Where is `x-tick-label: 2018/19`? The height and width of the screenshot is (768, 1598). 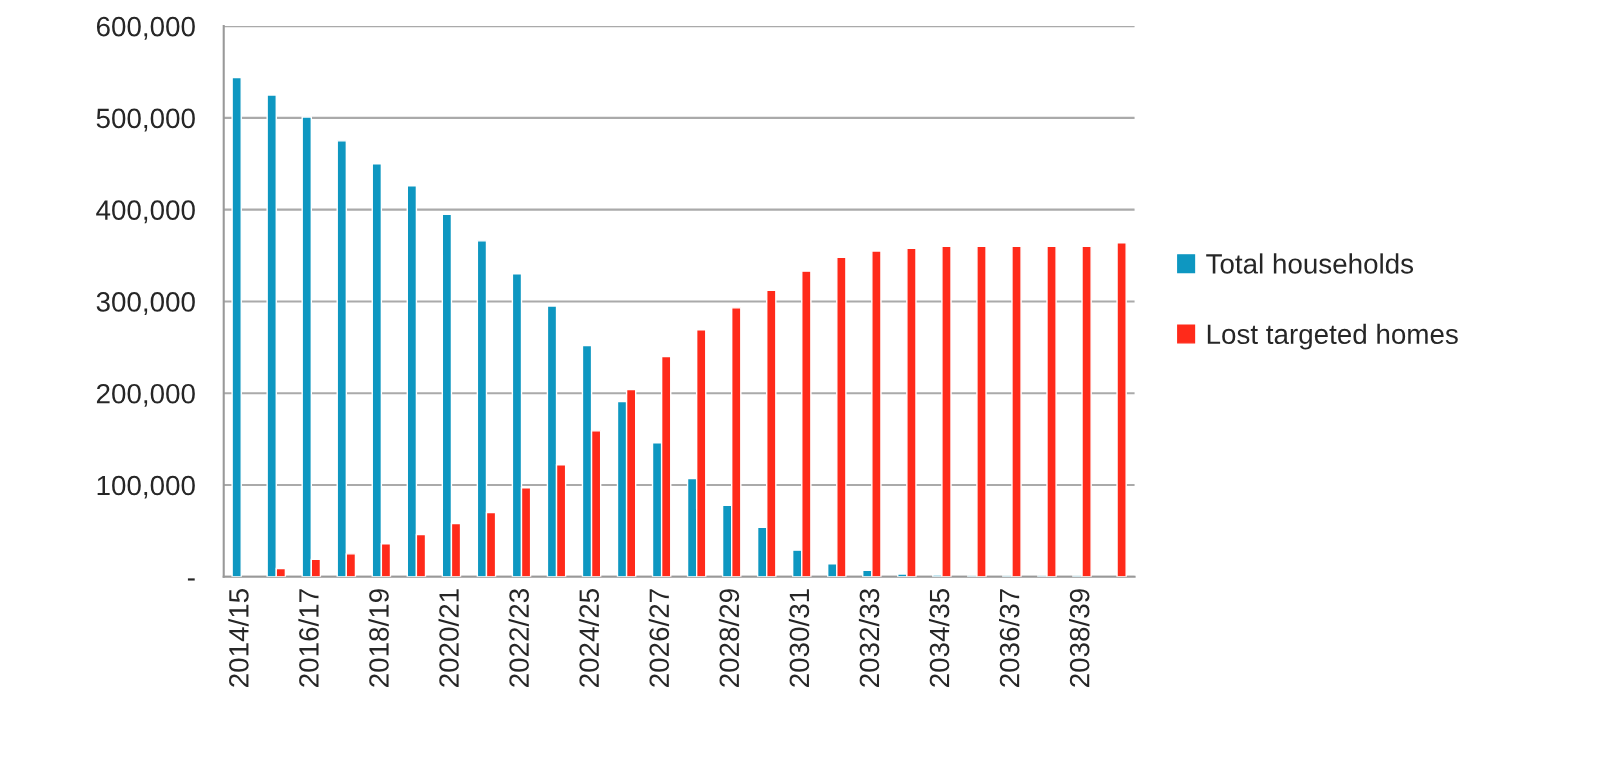 x-tick-label: 2018/19 is located at coordinates (378, 638).